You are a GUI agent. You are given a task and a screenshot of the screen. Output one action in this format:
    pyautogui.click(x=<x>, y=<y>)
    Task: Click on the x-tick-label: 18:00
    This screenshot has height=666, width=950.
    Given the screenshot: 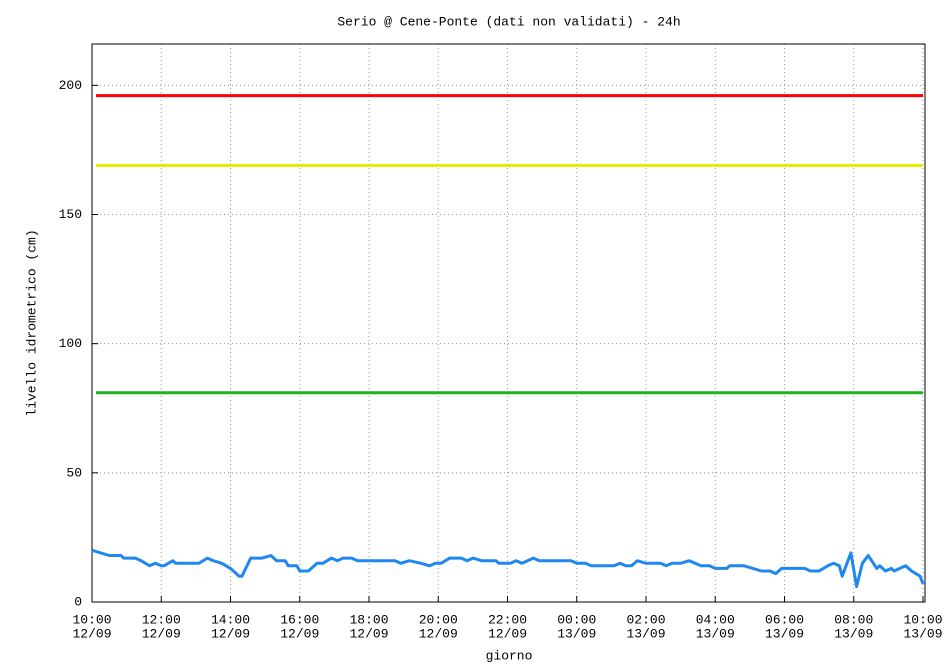 What is the action you would take?
    pyautogui.click(x=368, y=619)
    